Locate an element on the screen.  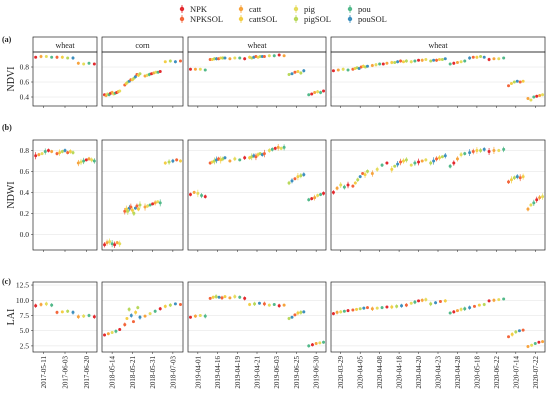
legend-item: NPK is located at coordinates (193, 9).